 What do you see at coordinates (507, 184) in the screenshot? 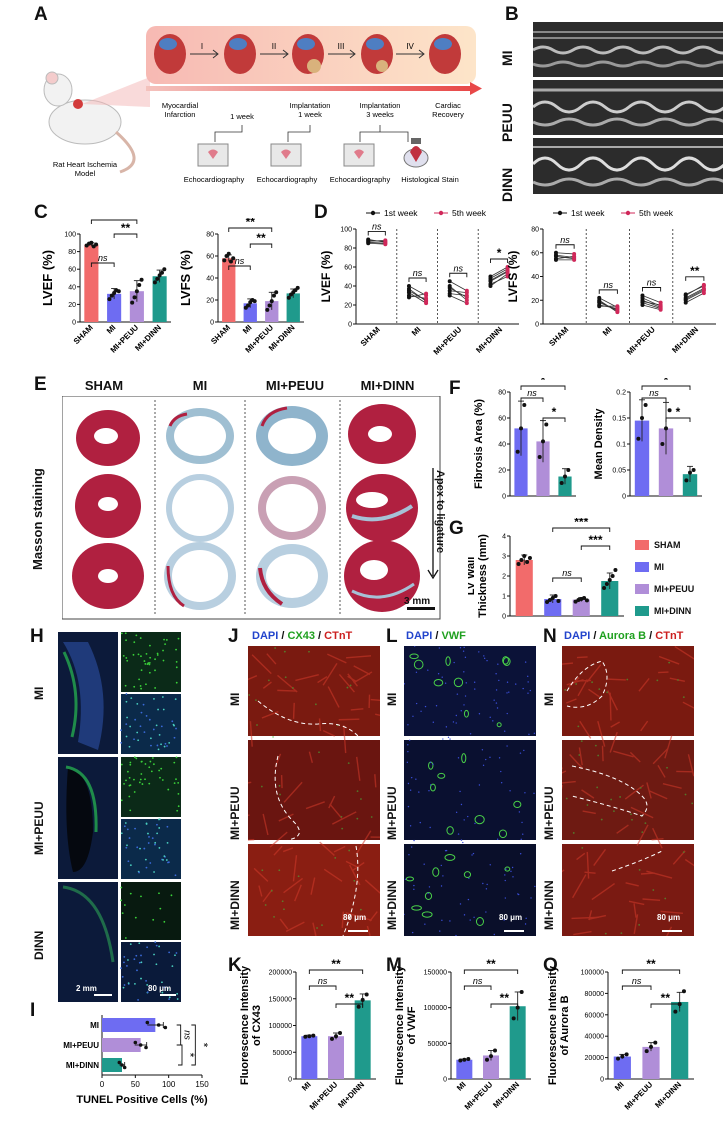
I see `echo-row-label-dinn: DINN` at bounding box center [507, 184].